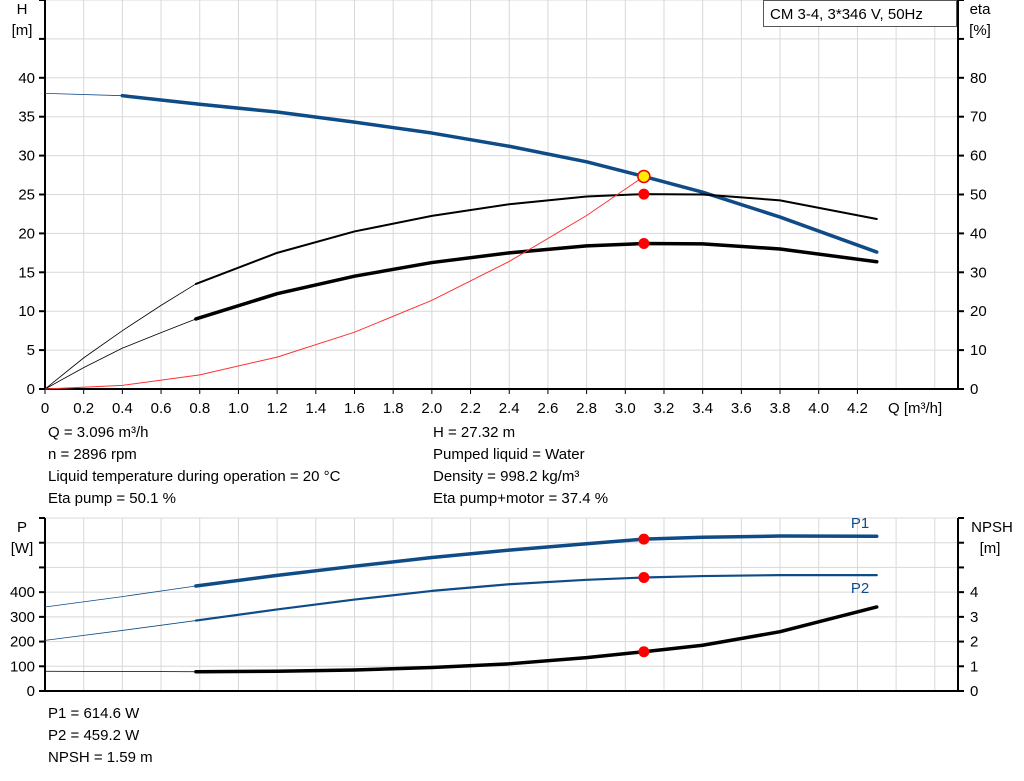 The image size is (1024, 781). Describe the element at coordinates (26, 233) in the screenshot. I see `y-tick-label: 20` at that location.